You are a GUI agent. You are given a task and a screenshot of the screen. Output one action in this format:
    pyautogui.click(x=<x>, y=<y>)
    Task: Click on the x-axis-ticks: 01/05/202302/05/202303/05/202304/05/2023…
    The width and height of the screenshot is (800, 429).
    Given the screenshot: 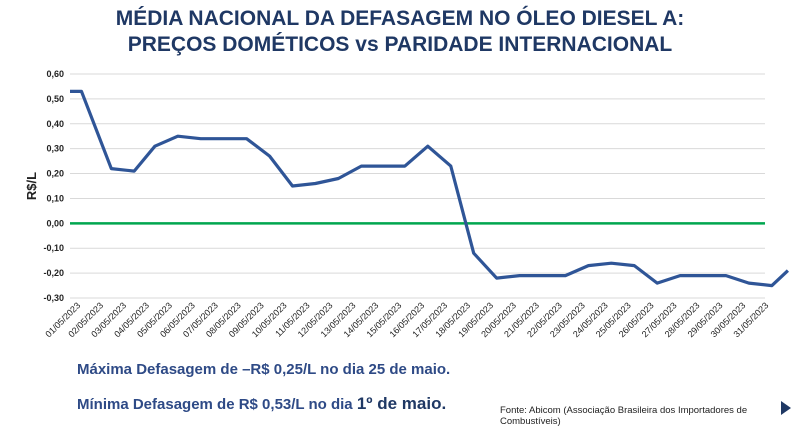 What is the action you would take?
    pyautogui.click(x=406, y=319)
    